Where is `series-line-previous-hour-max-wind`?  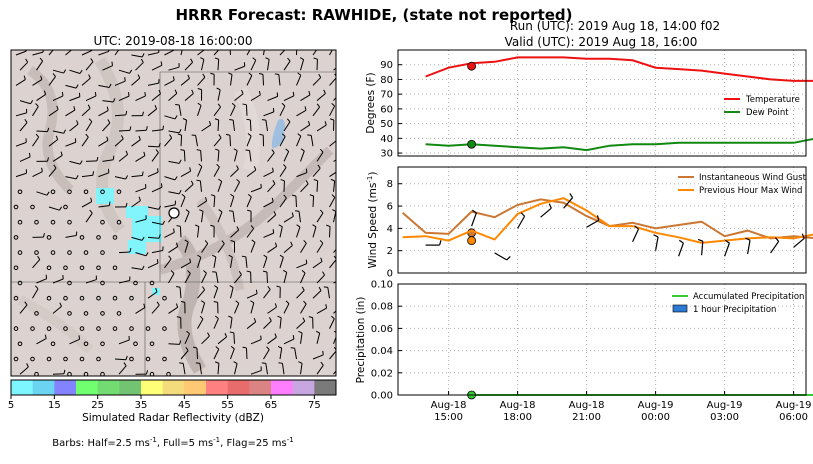
series-line-previous-hour-max-wind is located at coordinates (608, 220).